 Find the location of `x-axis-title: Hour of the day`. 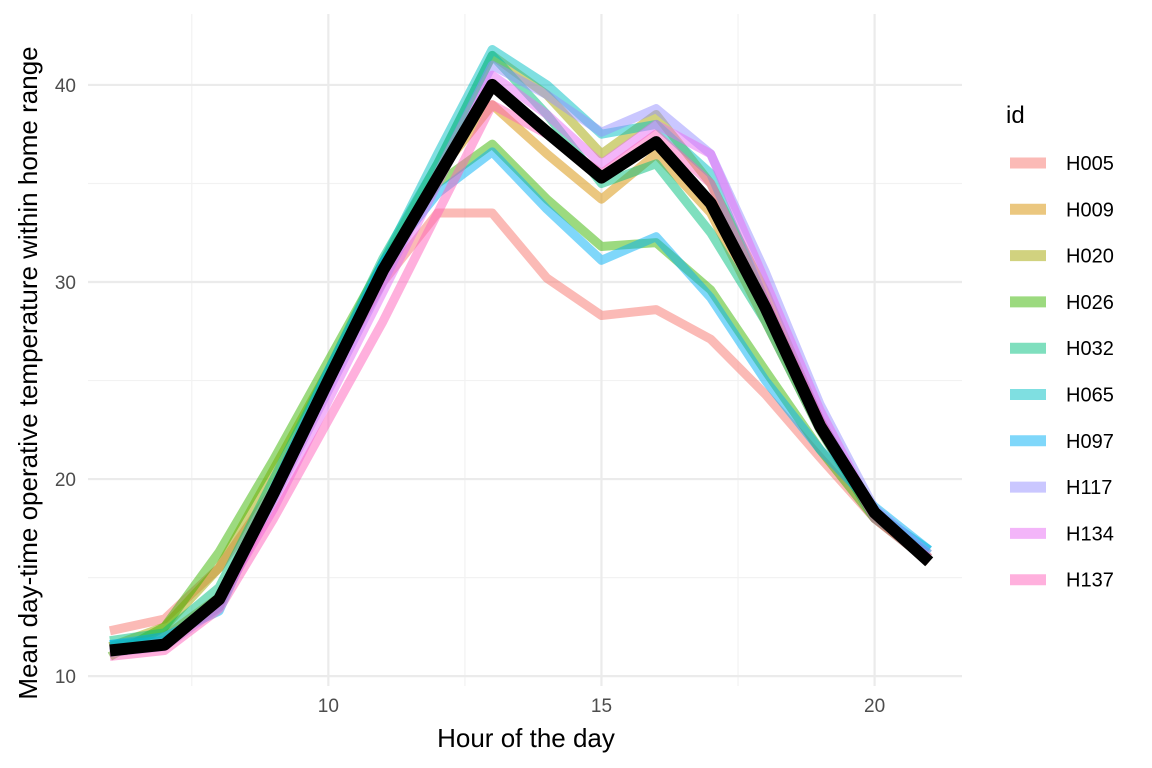

x-axis-title: Hour of the day is located at coordinates (526, 738).